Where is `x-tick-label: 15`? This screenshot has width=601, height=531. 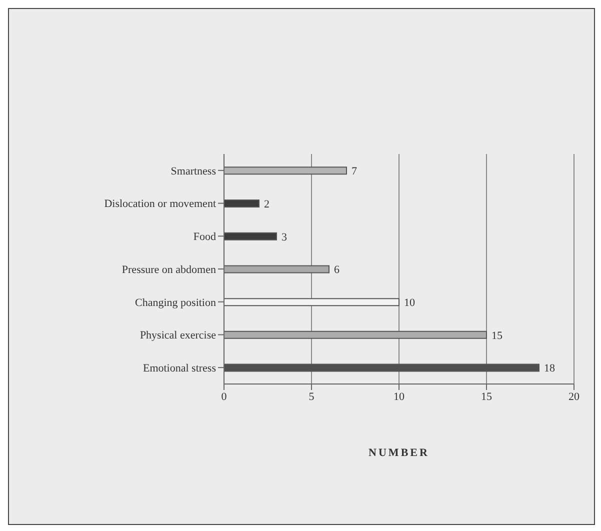 x-tick-label: 15 is located at coordinates (486, 396).